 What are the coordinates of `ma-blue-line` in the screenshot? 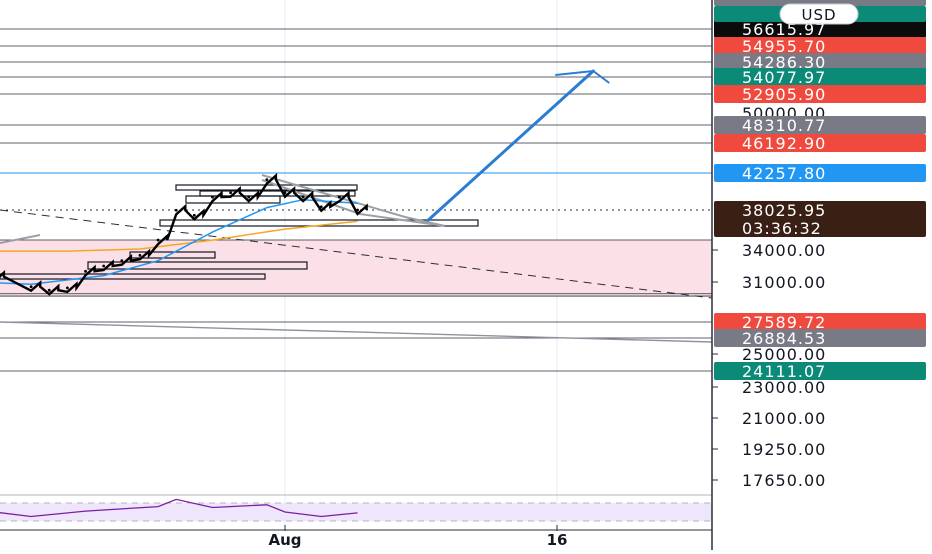 It's located at (179, 242).